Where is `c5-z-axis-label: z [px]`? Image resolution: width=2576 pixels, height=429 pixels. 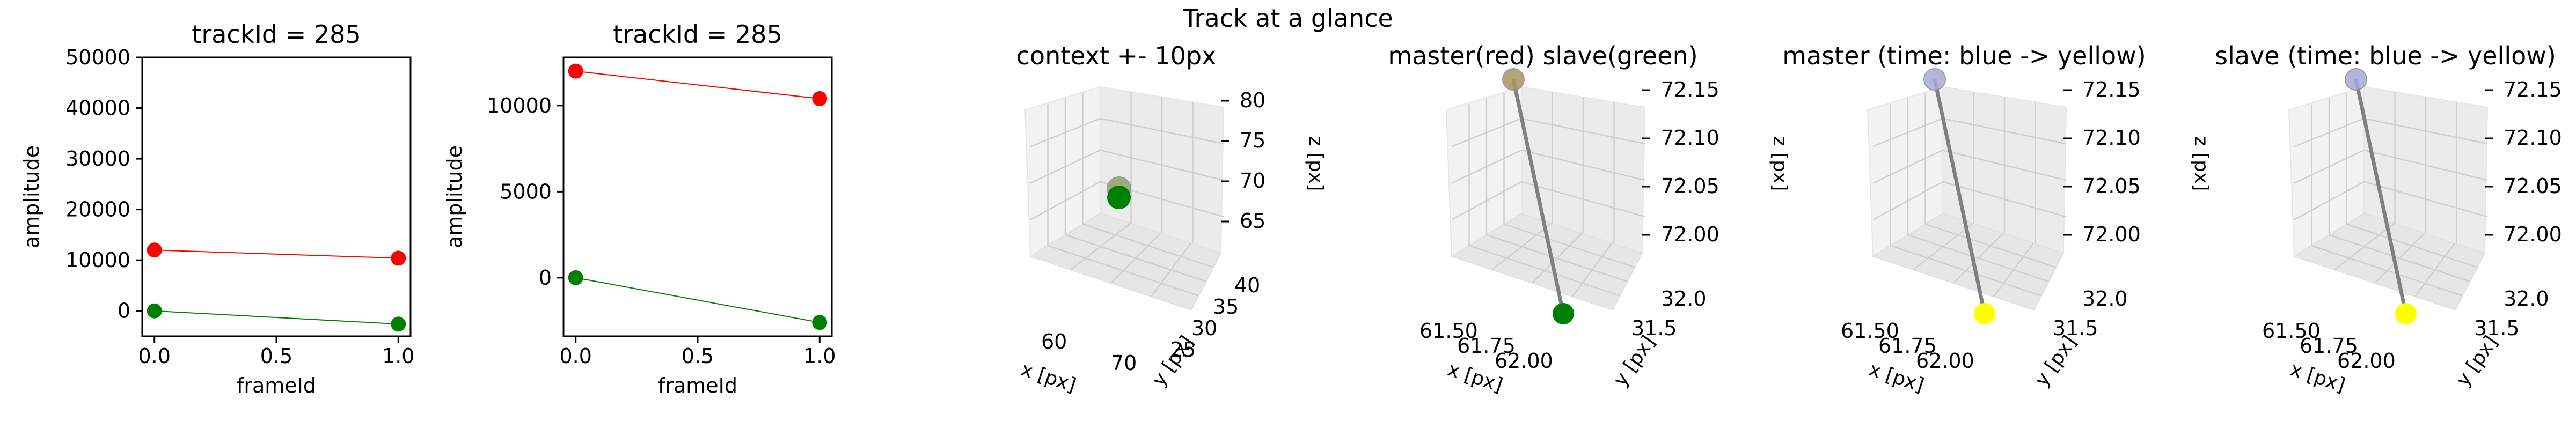
c5-z-axis-label: z [px] is located at coordinates (2201, 163).